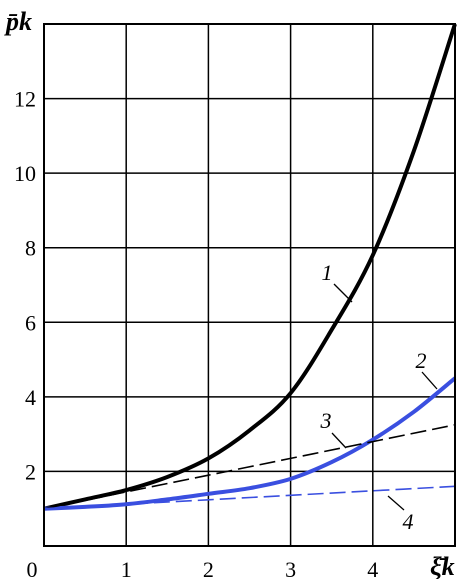 The height and width of the screenshot is (579, 468). What do you see at coordinates (408, 521) in the screenshot?
I see `curve-label-4: 4` at bounding box center [408, 521].